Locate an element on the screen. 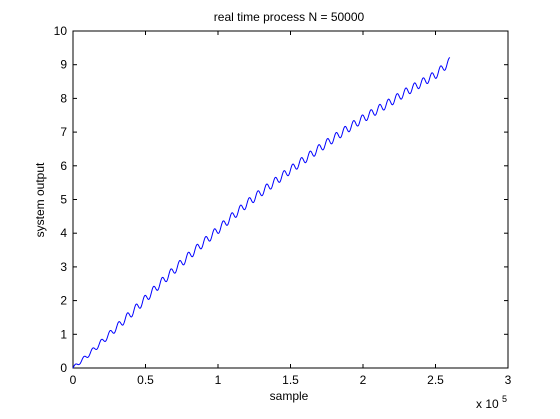 This screenshot has height=419, width=560. y-tick-labels: 0 1 2 3 4 5 6 7 8 9 10 is located at coordinates (61, 199).